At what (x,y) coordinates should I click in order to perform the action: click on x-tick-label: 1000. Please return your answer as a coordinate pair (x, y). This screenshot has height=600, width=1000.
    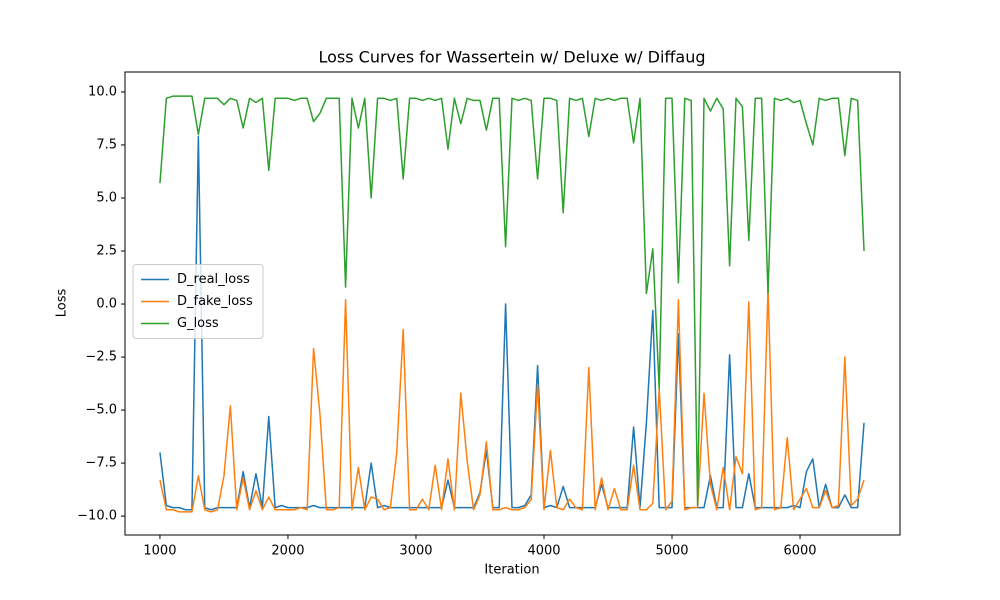
    Looking at the image, I should click on (159, 551).